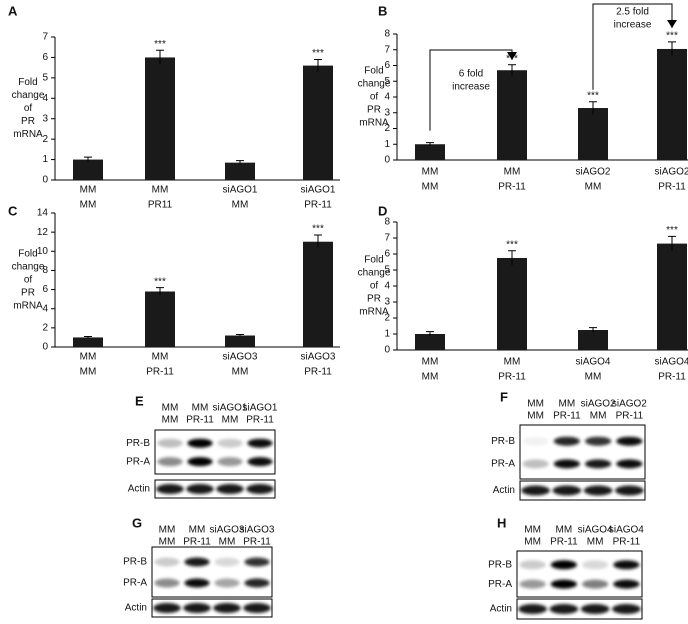 This screenshot has height=624, width=688. Describe the element at coordinates (501, 609) in the screenshot. I see `row-label: Actin` at that location.